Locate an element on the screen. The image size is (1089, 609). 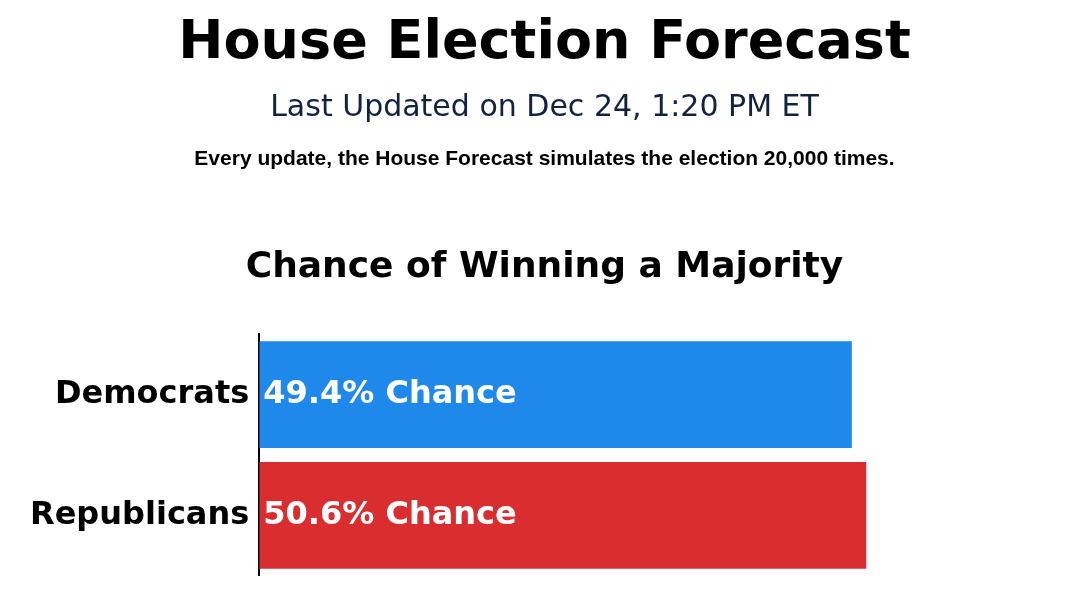
text: Chance of Winning a Majority is located at coordinates (544, 264).